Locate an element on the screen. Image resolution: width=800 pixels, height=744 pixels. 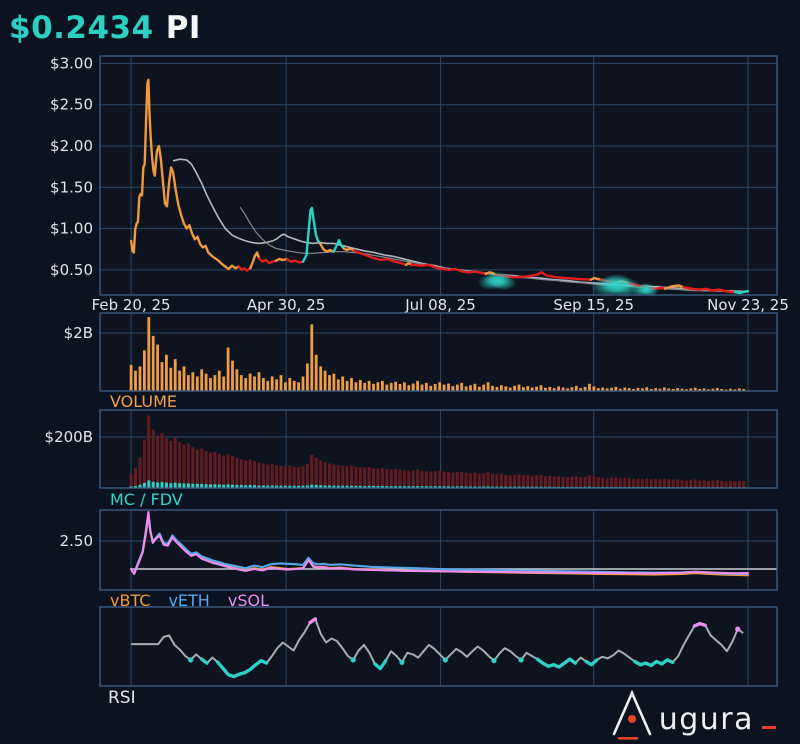
mc-fdv-panel is located at coordinates (438, 449).